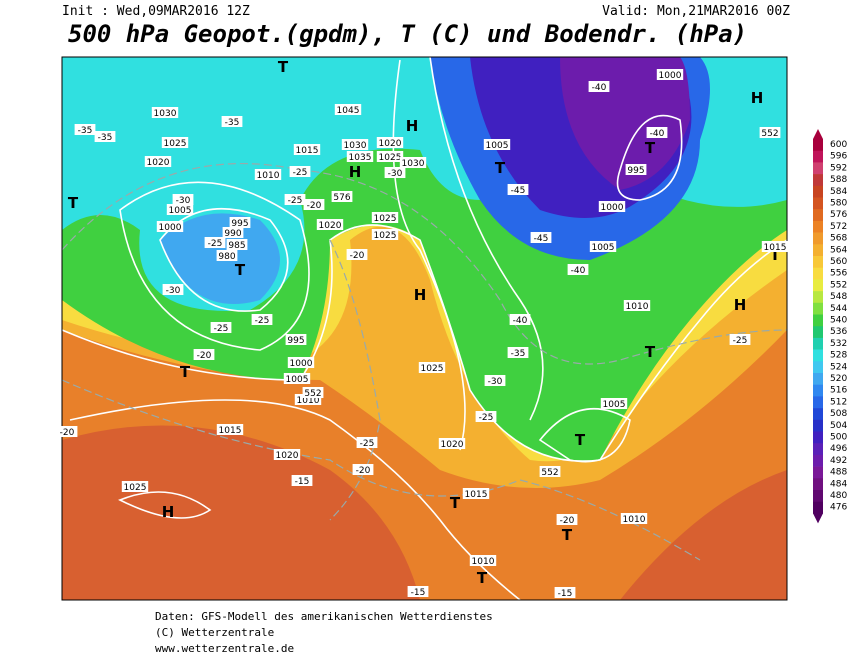 Image resolution: width=850 pixels, height=657 pixels. Describe the element at coordinates (838, 321) in the screenshot. I see `legend-level: 540` at that location.